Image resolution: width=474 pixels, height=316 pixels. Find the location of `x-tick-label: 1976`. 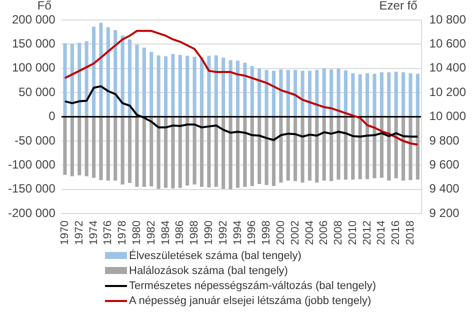

x-tick-label: 1976 is located at coordinates (108, 233).